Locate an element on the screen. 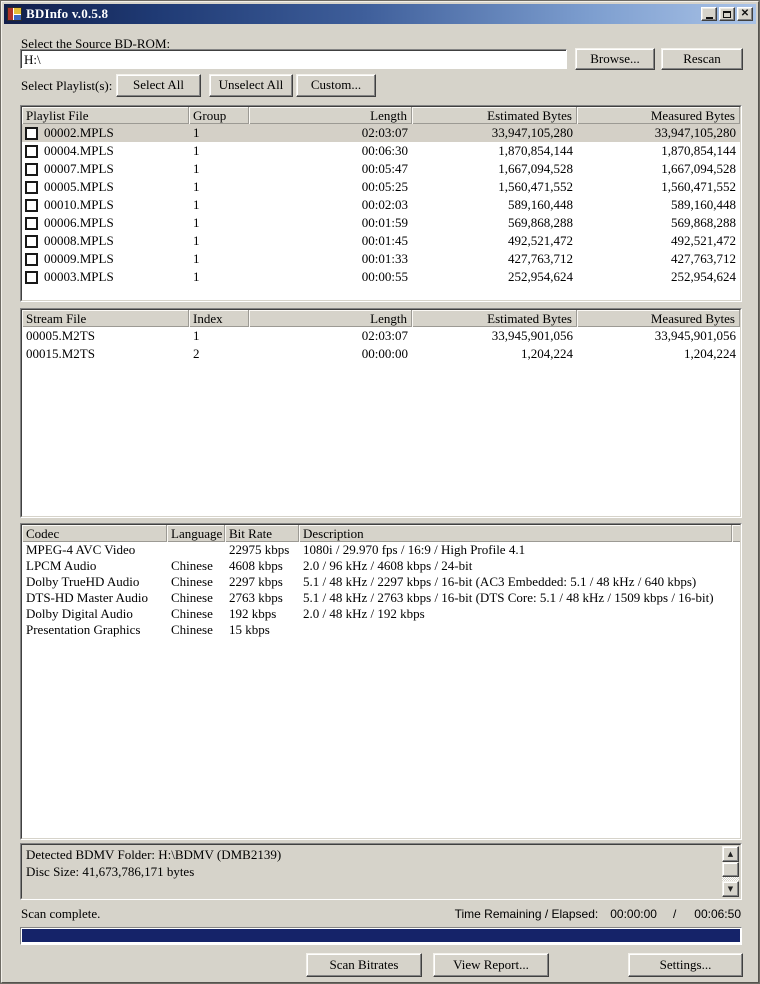 The height and width of the screenshot is (984, 760). bitrate-cell: 2297 kbps is located at coordinates (256, 581).